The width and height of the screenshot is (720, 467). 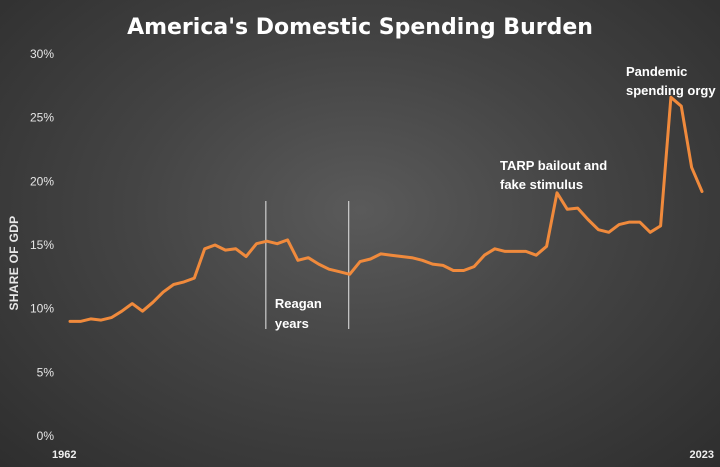 I want to click on tarp-annotation: fake stimulus, so click(x=541, y=184).